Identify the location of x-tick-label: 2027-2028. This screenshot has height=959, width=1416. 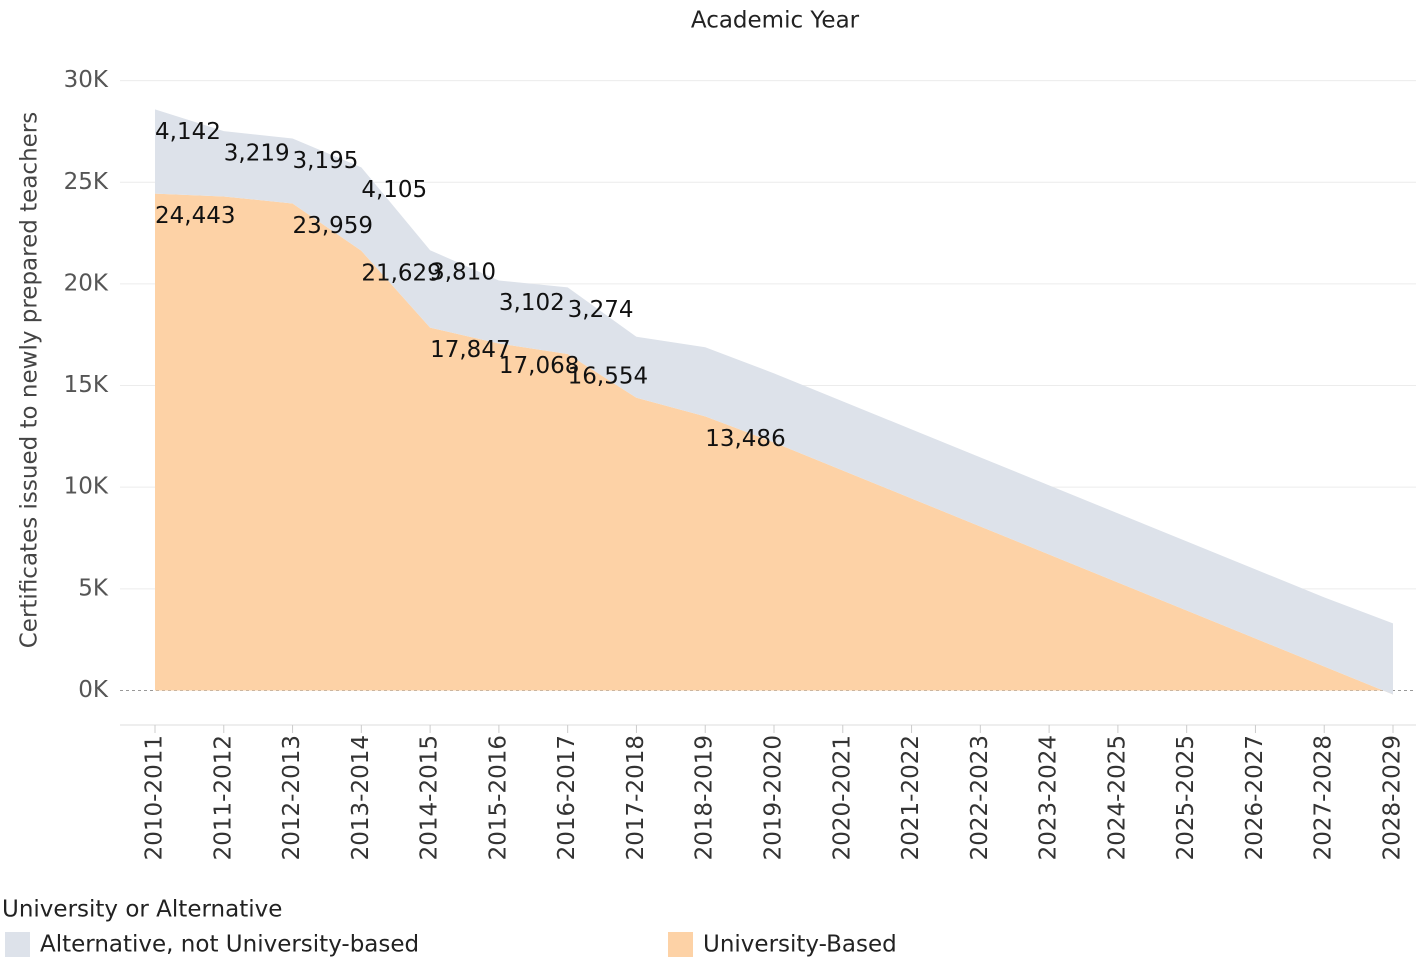
(1324, 797).